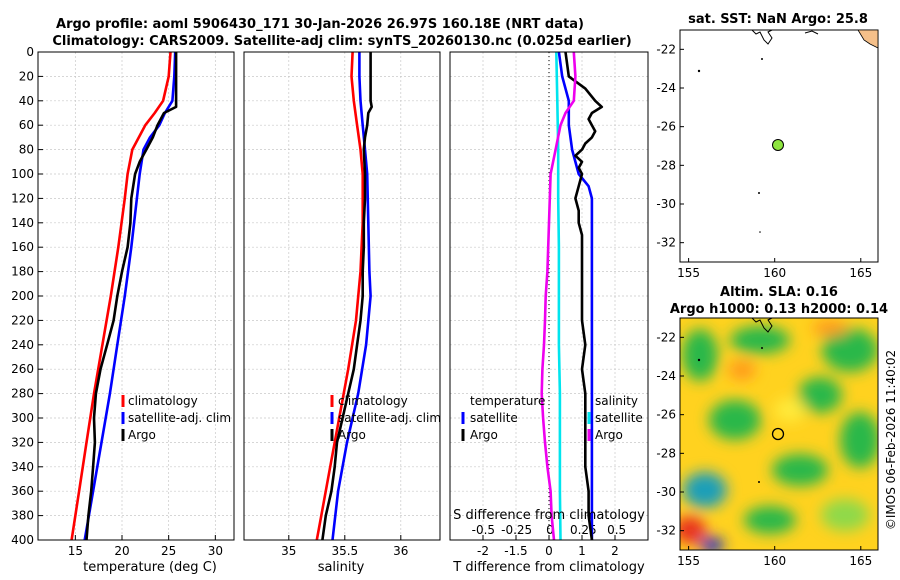 Image resolution: width=900 pixels, height=580 pixels. What do you see at coordinates (26, 150) in the screenshot?
I see `y-tick-label: 80` at bounding box center [26, 150].